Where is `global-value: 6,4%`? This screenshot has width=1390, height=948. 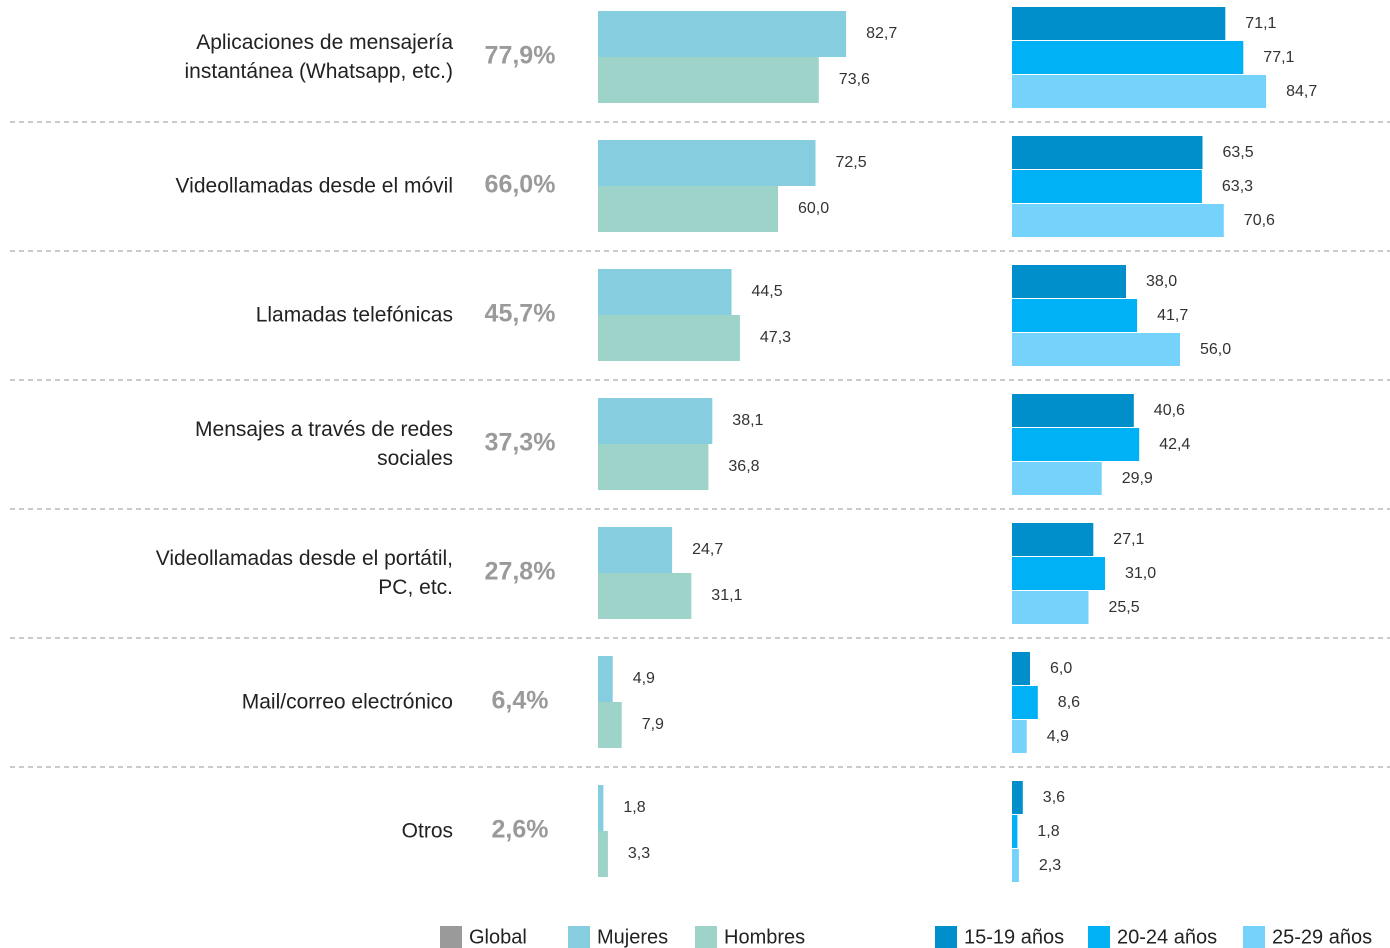 global-value: 6,4% is located at coordinates (520, 701).